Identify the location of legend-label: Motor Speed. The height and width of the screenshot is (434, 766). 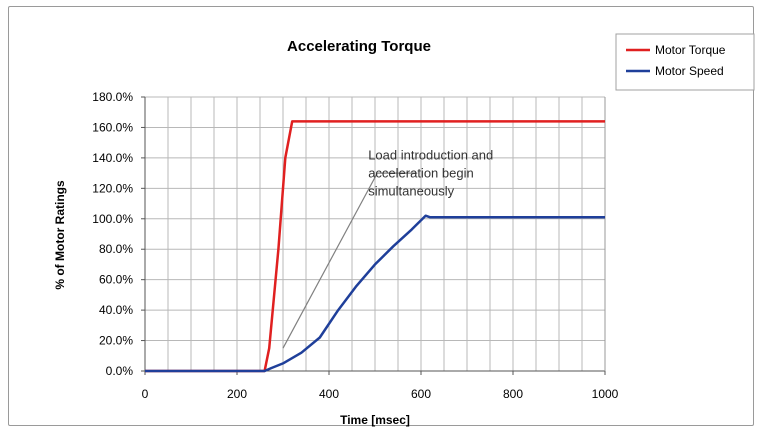
(689, 71).